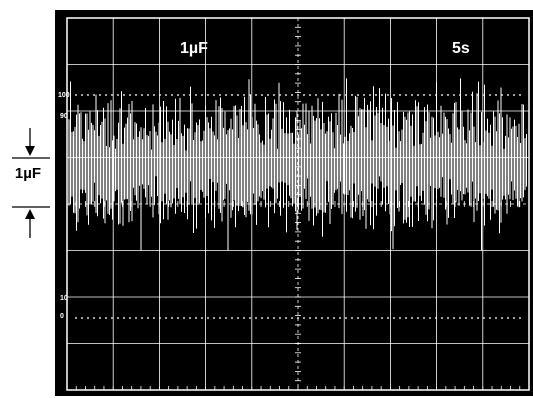 This screenshot has width=533, height=398. Describe the element at coordinates (30, 214) in the screenshot. I see `marker-bottom-arrow-head` at that location.